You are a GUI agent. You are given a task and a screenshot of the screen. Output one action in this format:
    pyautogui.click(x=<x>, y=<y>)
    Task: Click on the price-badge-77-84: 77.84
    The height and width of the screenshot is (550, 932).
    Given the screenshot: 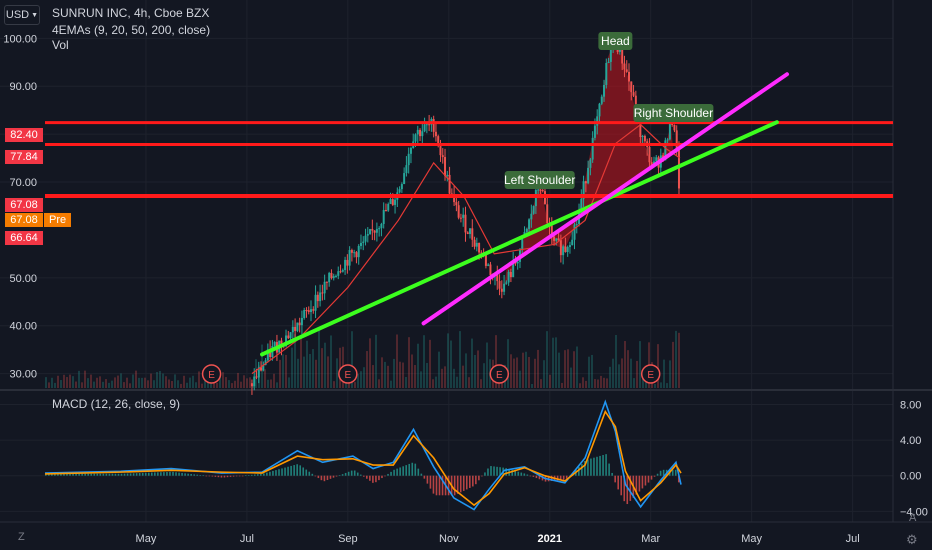 What is the action you would take?
    pyautogui.click(x=24, y=157)
    